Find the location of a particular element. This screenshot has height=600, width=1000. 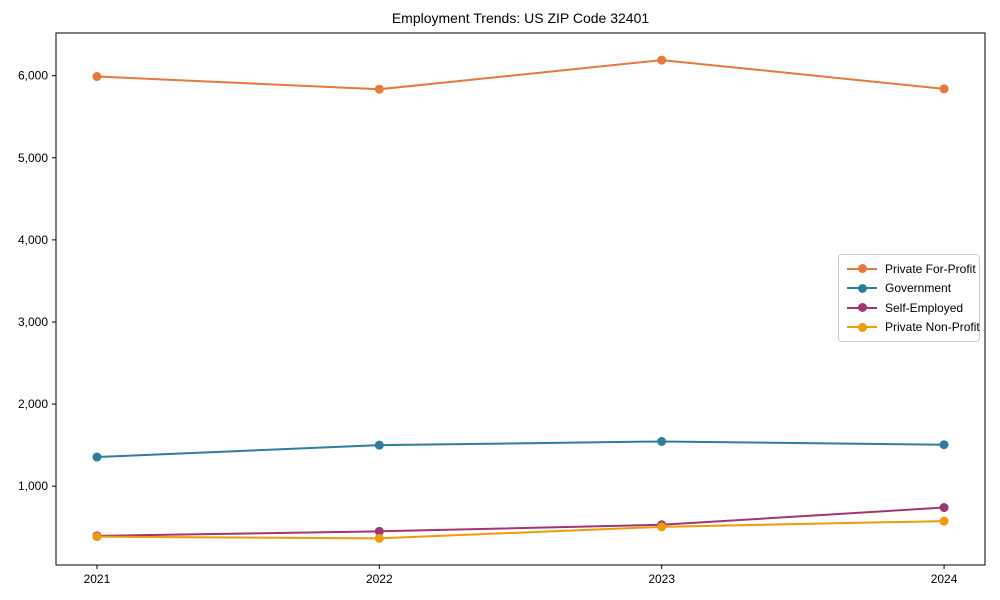

legend-item-self-employed: Self-Employed is located at coordinates (910, 307).